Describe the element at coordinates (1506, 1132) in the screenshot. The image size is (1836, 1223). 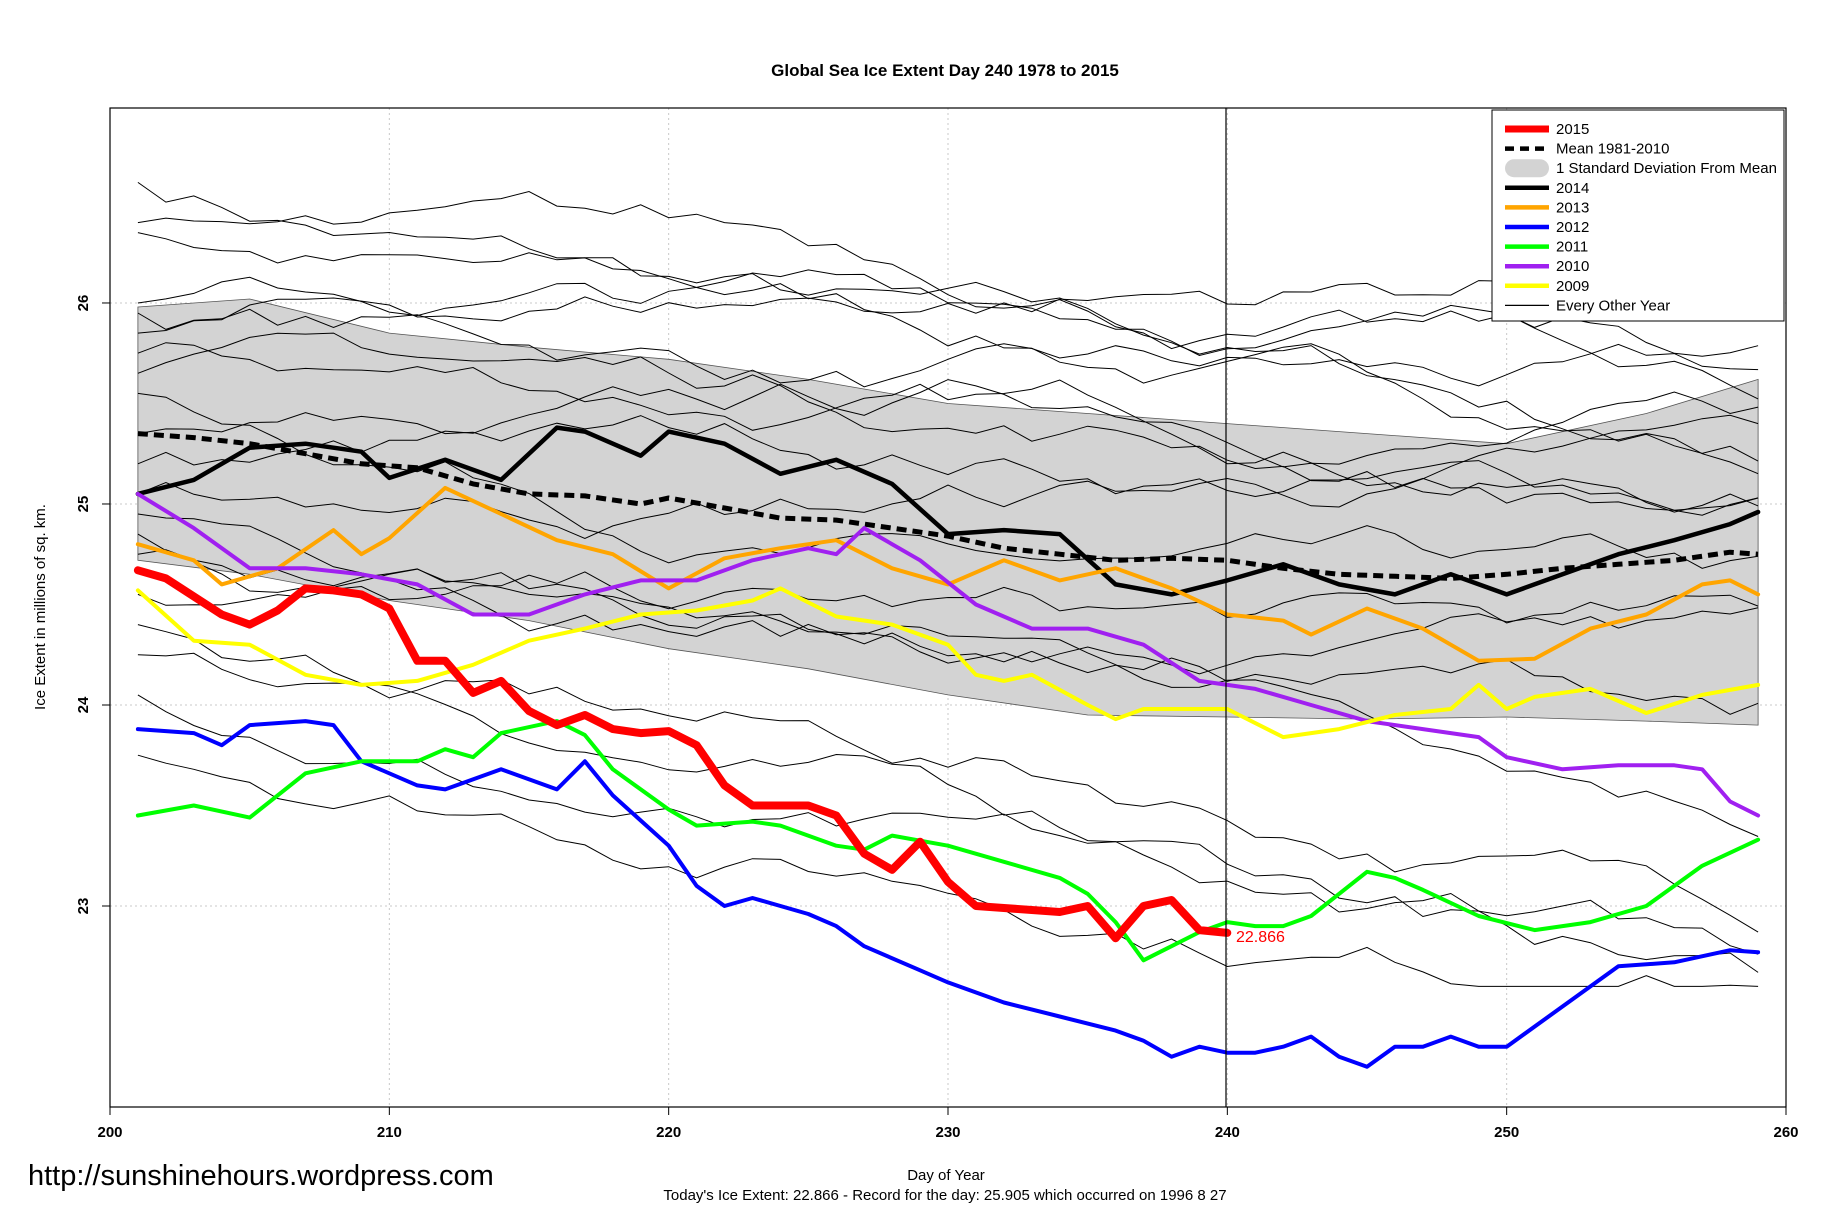
I see `x-tick-label: 250` at that location.